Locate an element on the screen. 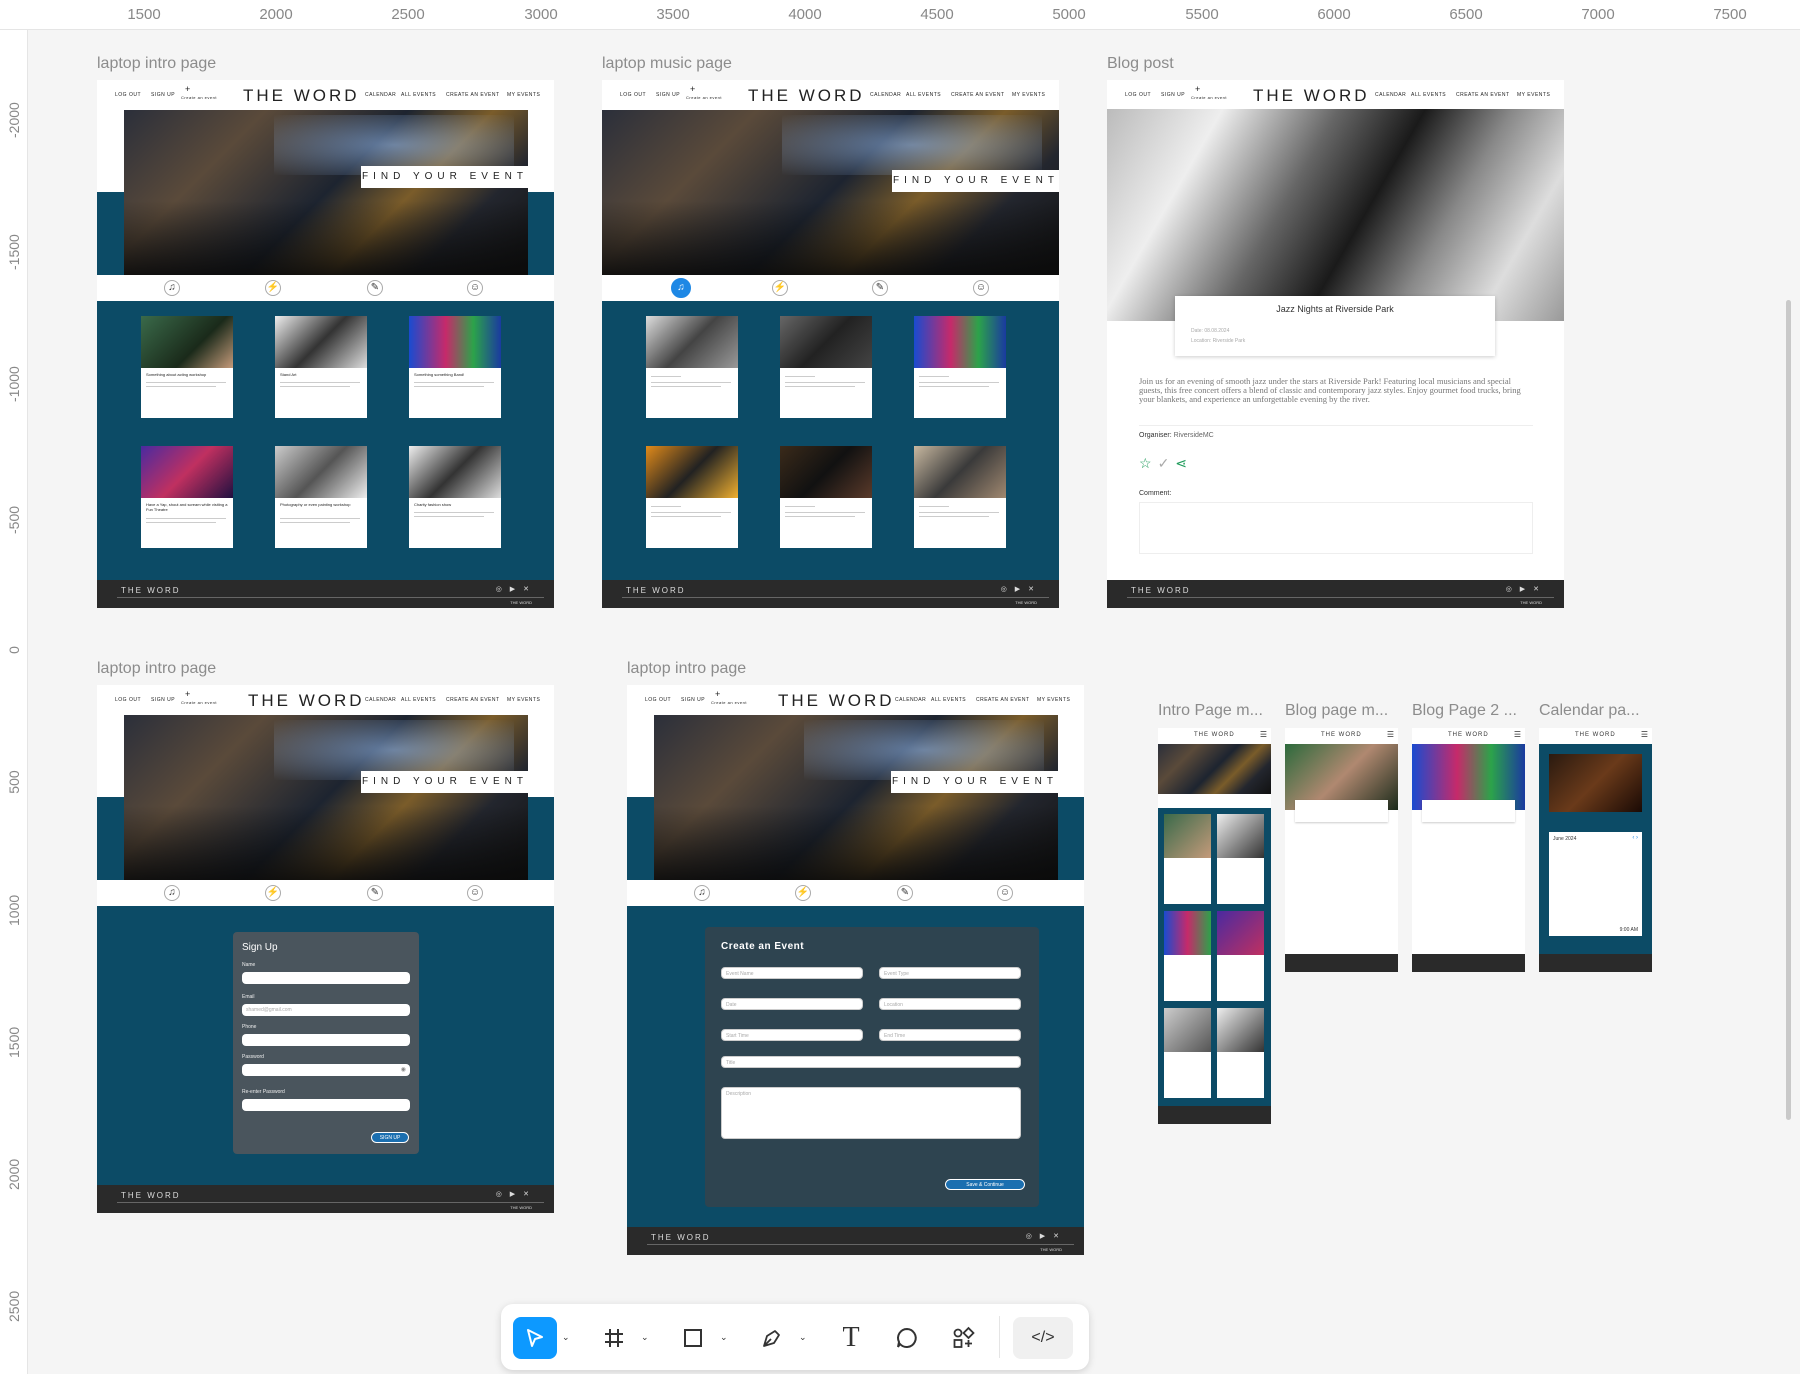 This screenshot has height=1374, width=1800. end-time-input: End Time is located at coordinates (950, 1035).